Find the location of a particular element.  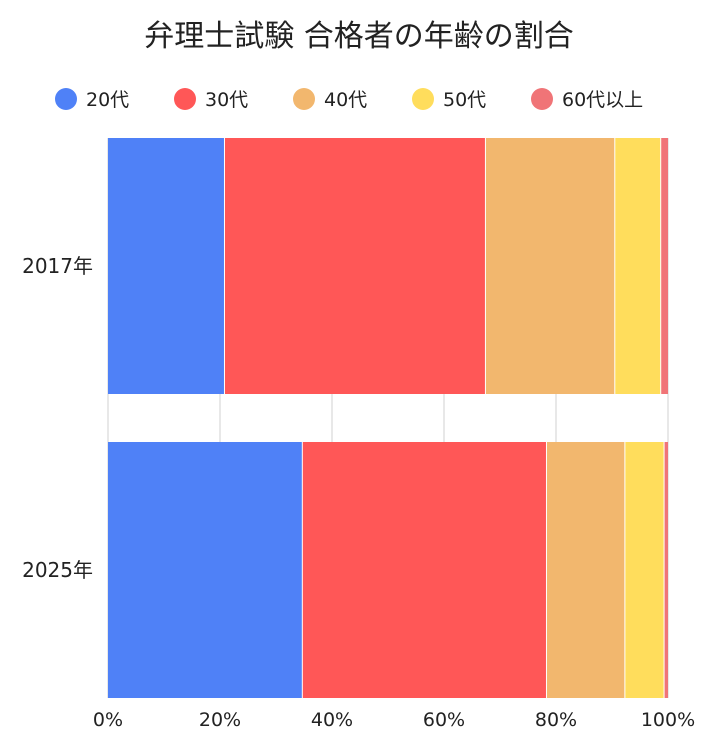

legend-item: 40代 is located at coordinates (330, 99).